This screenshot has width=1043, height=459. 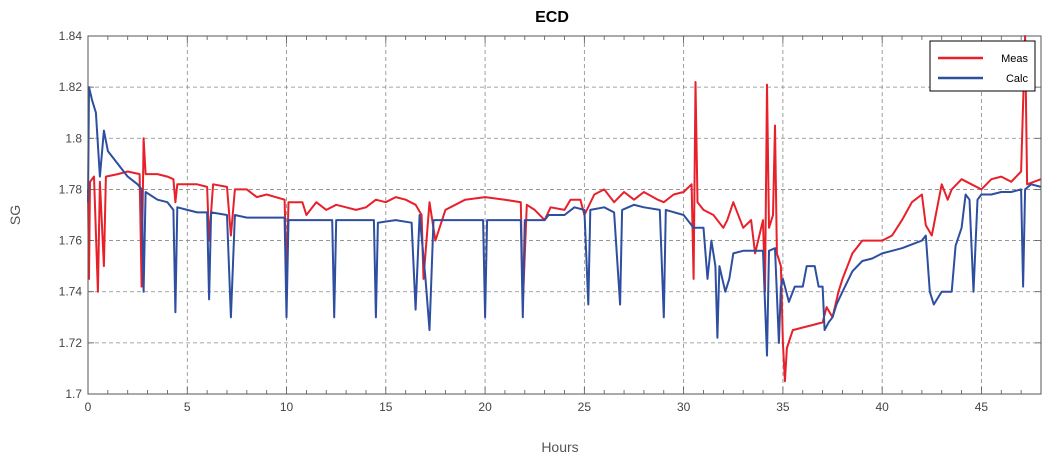 What do you see at coordinates (73, 138) in the screenshot?
I see `y-tick-label: 1.8` at bounding box center [73, 138].